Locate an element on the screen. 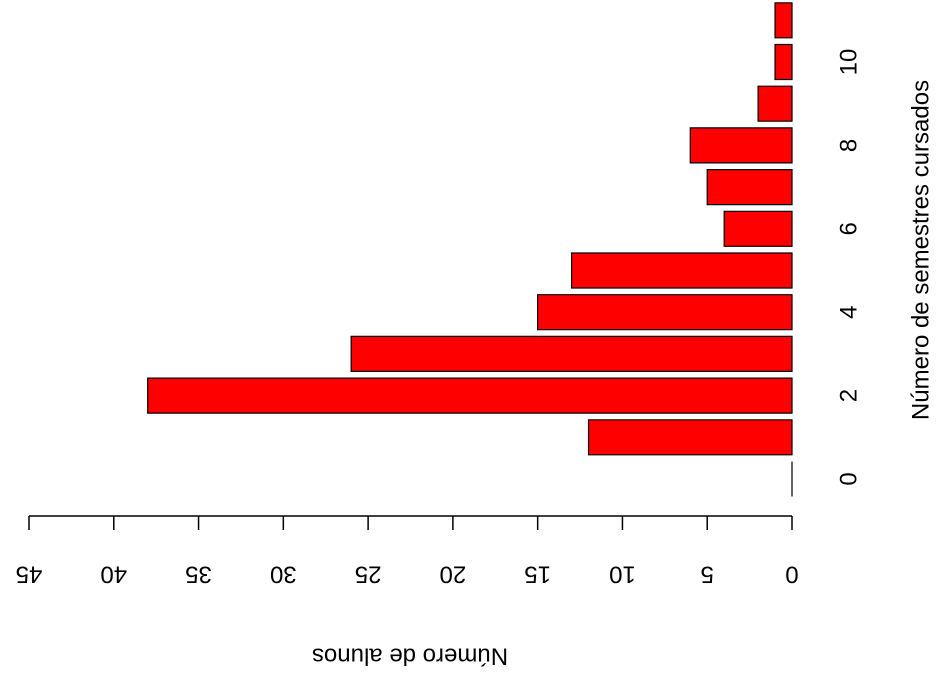  y-tick-label: 0 is located at coordinates (848, 478).